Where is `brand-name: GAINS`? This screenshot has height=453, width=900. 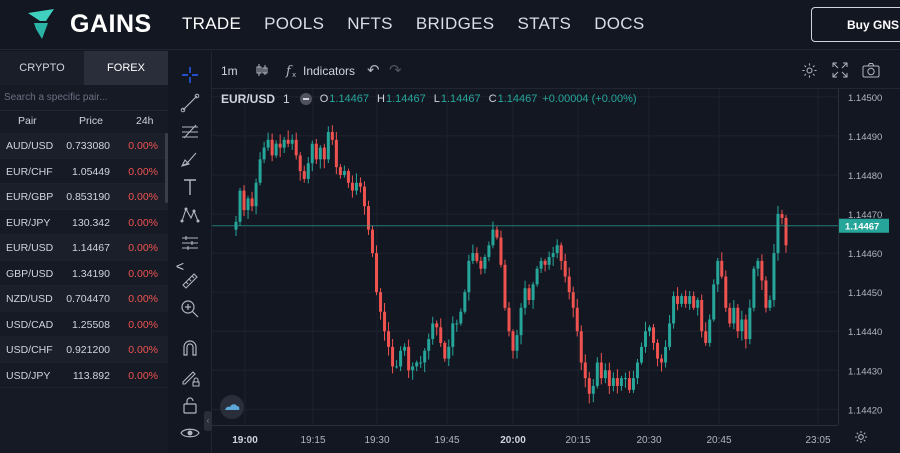 brand-name: GAINS is located at coordinates (111, 24).